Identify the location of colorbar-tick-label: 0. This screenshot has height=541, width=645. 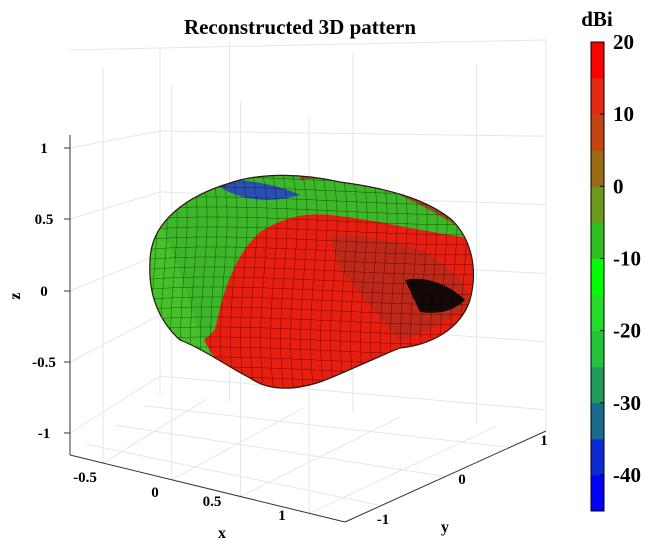
(618, 186).